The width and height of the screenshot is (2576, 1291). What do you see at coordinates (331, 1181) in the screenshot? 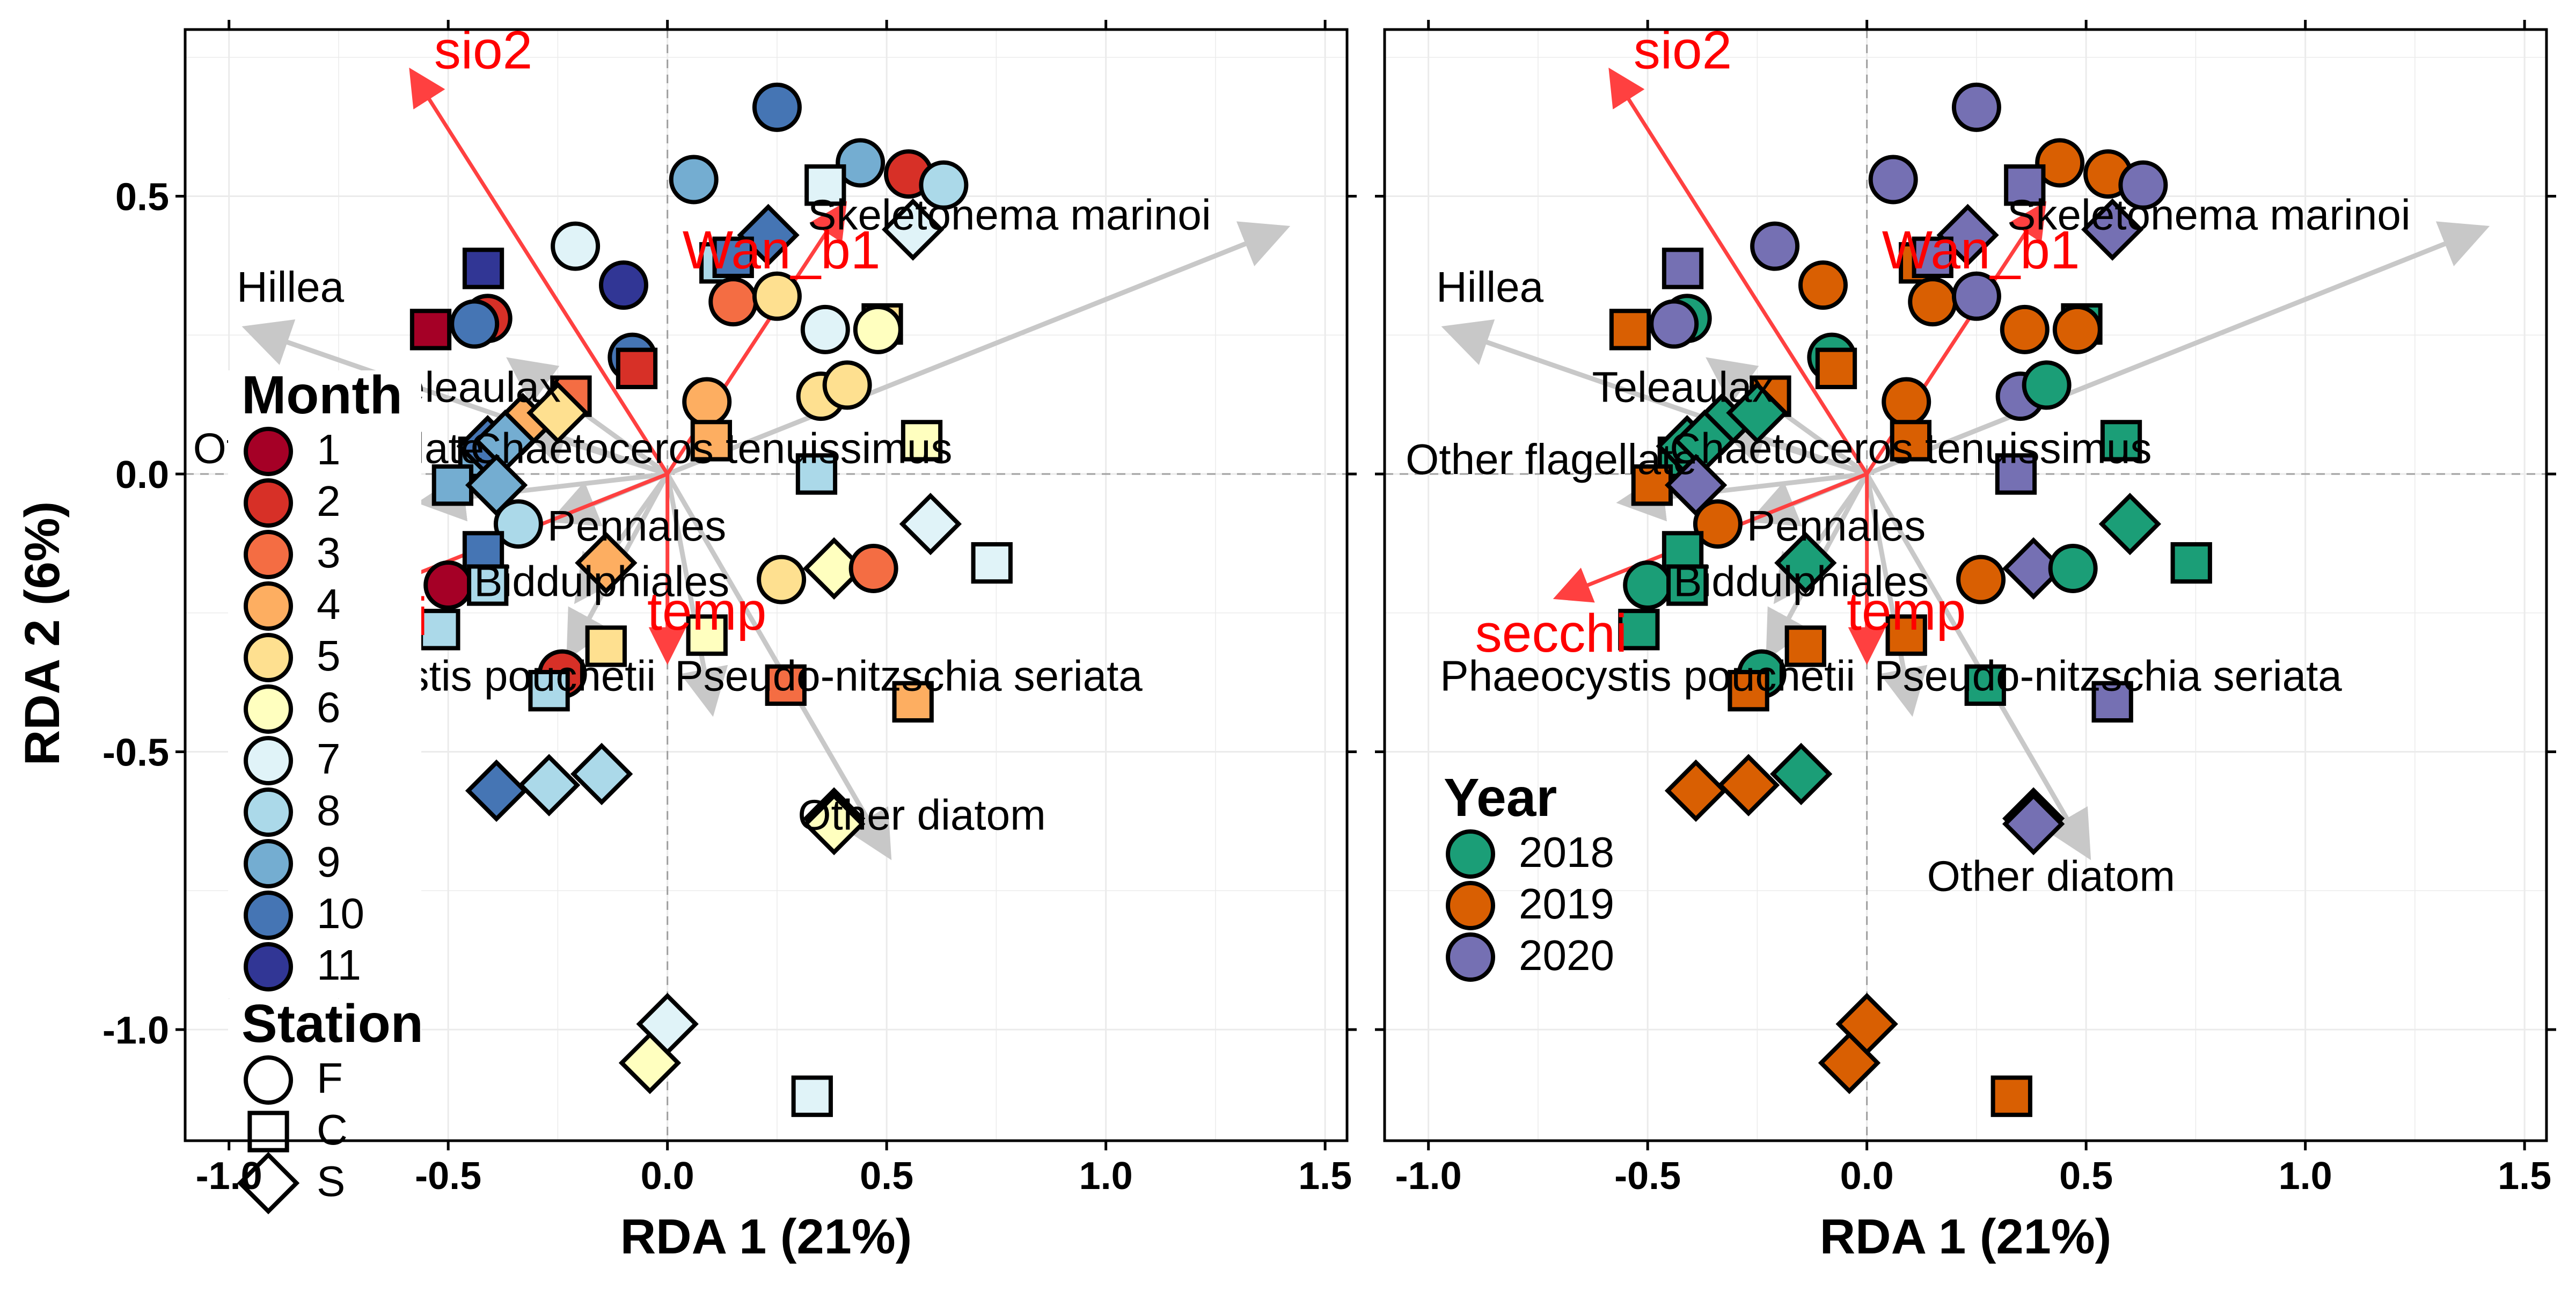
I see `legend-label-s: S` at bounding box center [331, 1181].